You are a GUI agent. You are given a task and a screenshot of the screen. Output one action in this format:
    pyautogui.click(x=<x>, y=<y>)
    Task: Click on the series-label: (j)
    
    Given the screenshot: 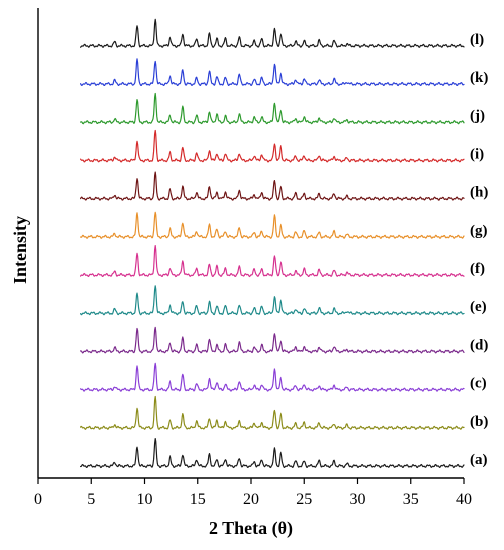 What is the action you would take?
    pyautogui.click(x=477, y=116)
    